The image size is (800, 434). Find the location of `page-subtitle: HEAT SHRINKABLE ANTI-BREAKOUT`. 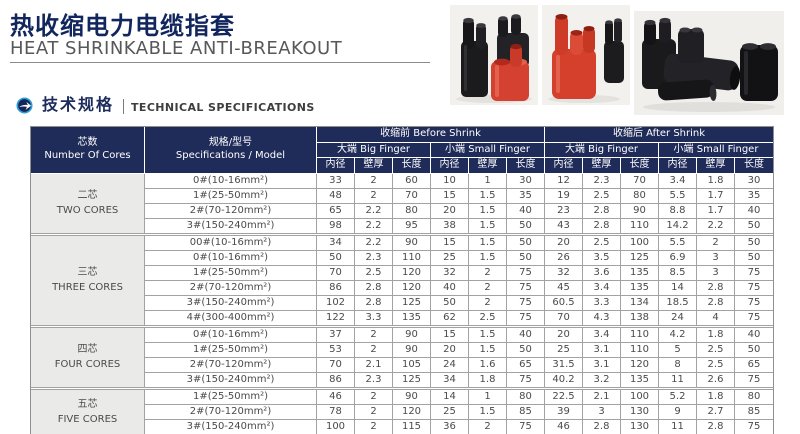

page-subtitle: HEAT SHRINKABLE ANTI-BREAKOUT is located at coordinates (176, 48).